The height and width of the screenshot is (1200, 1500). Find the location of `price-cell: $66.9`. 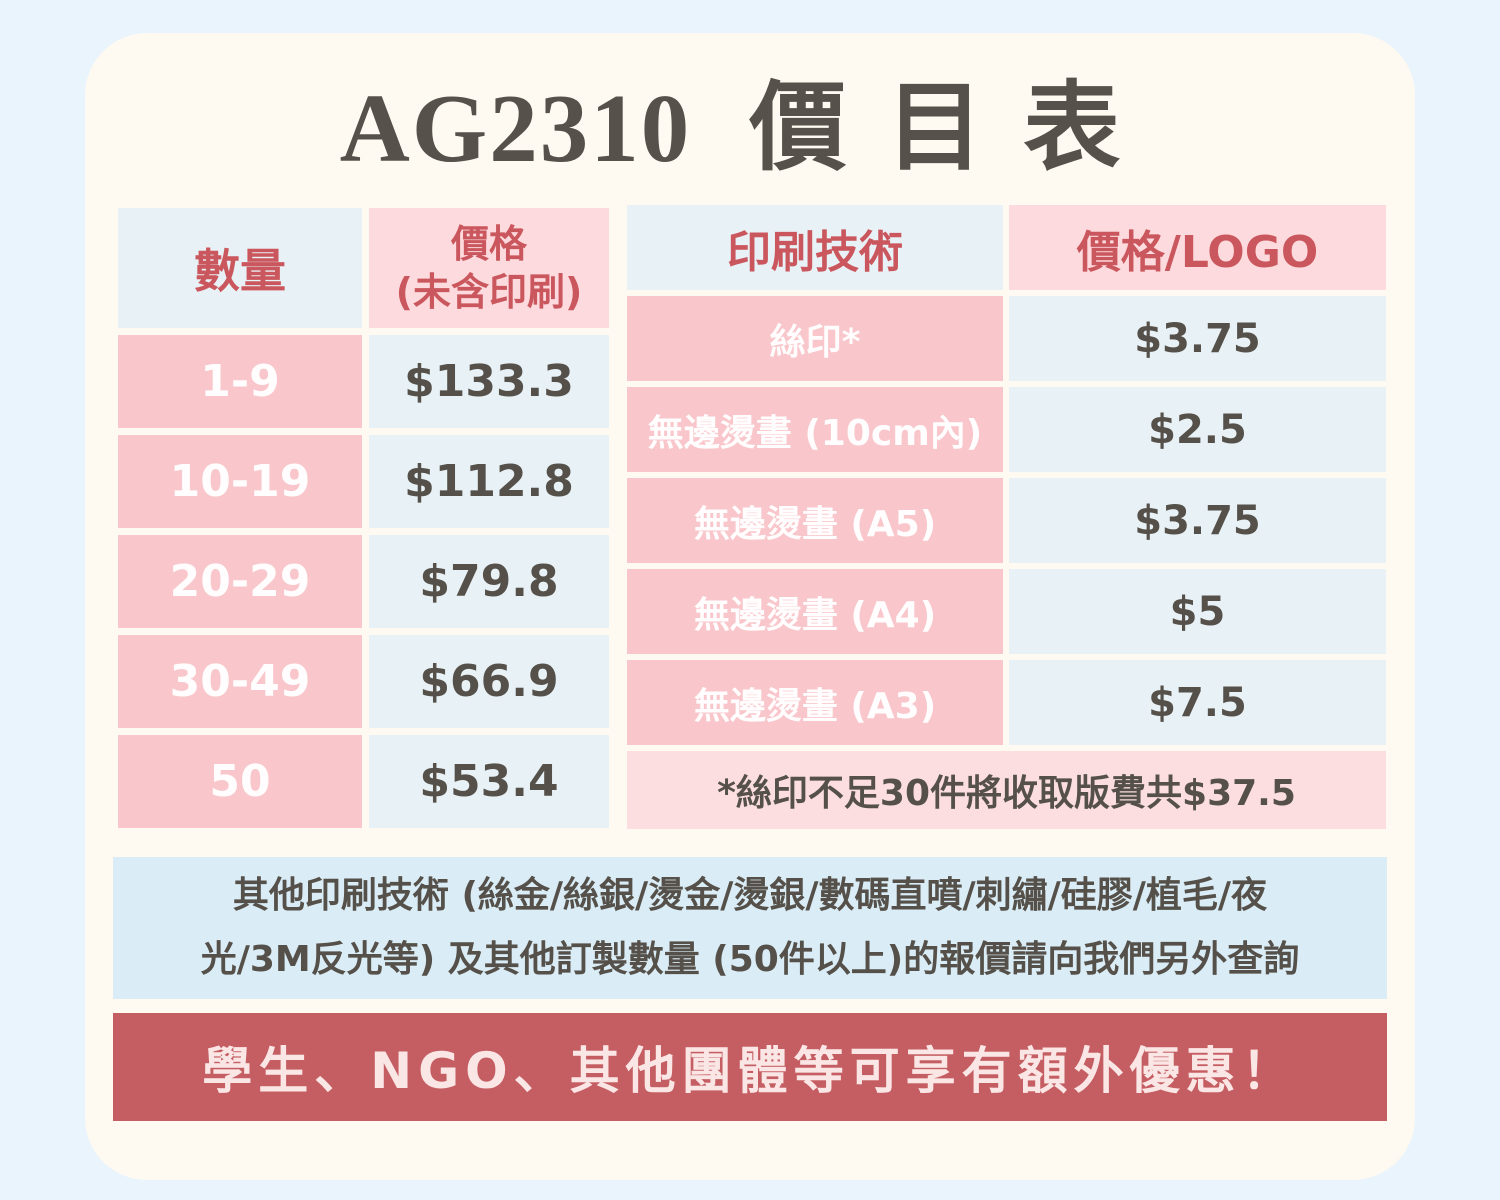

price-cell: $66.9 is located at coordinates (489, 681).